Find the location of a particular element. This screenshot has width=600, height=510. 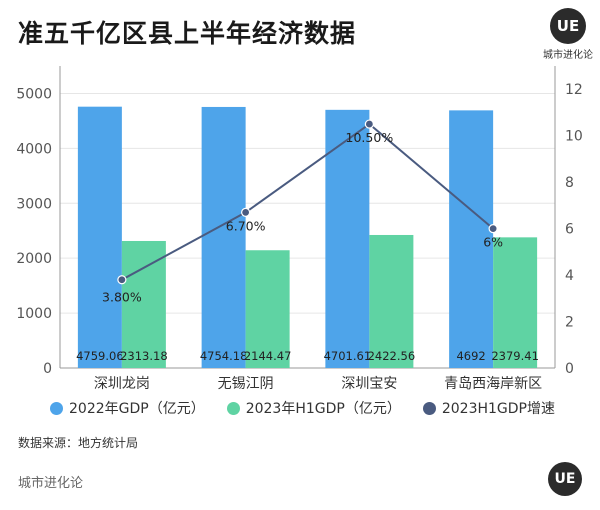

chart-title: 准五千亿区县上半年经济数据 is located at coordinates (187, 33).